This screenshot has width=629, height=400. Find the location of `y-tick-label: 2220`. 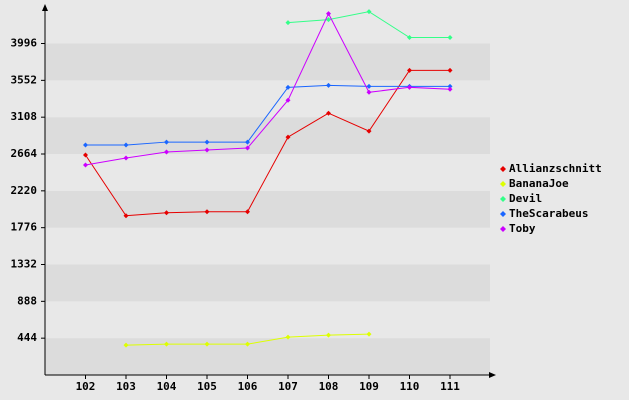

y-tick-label: 2220 is located at coordinates (24, 190).